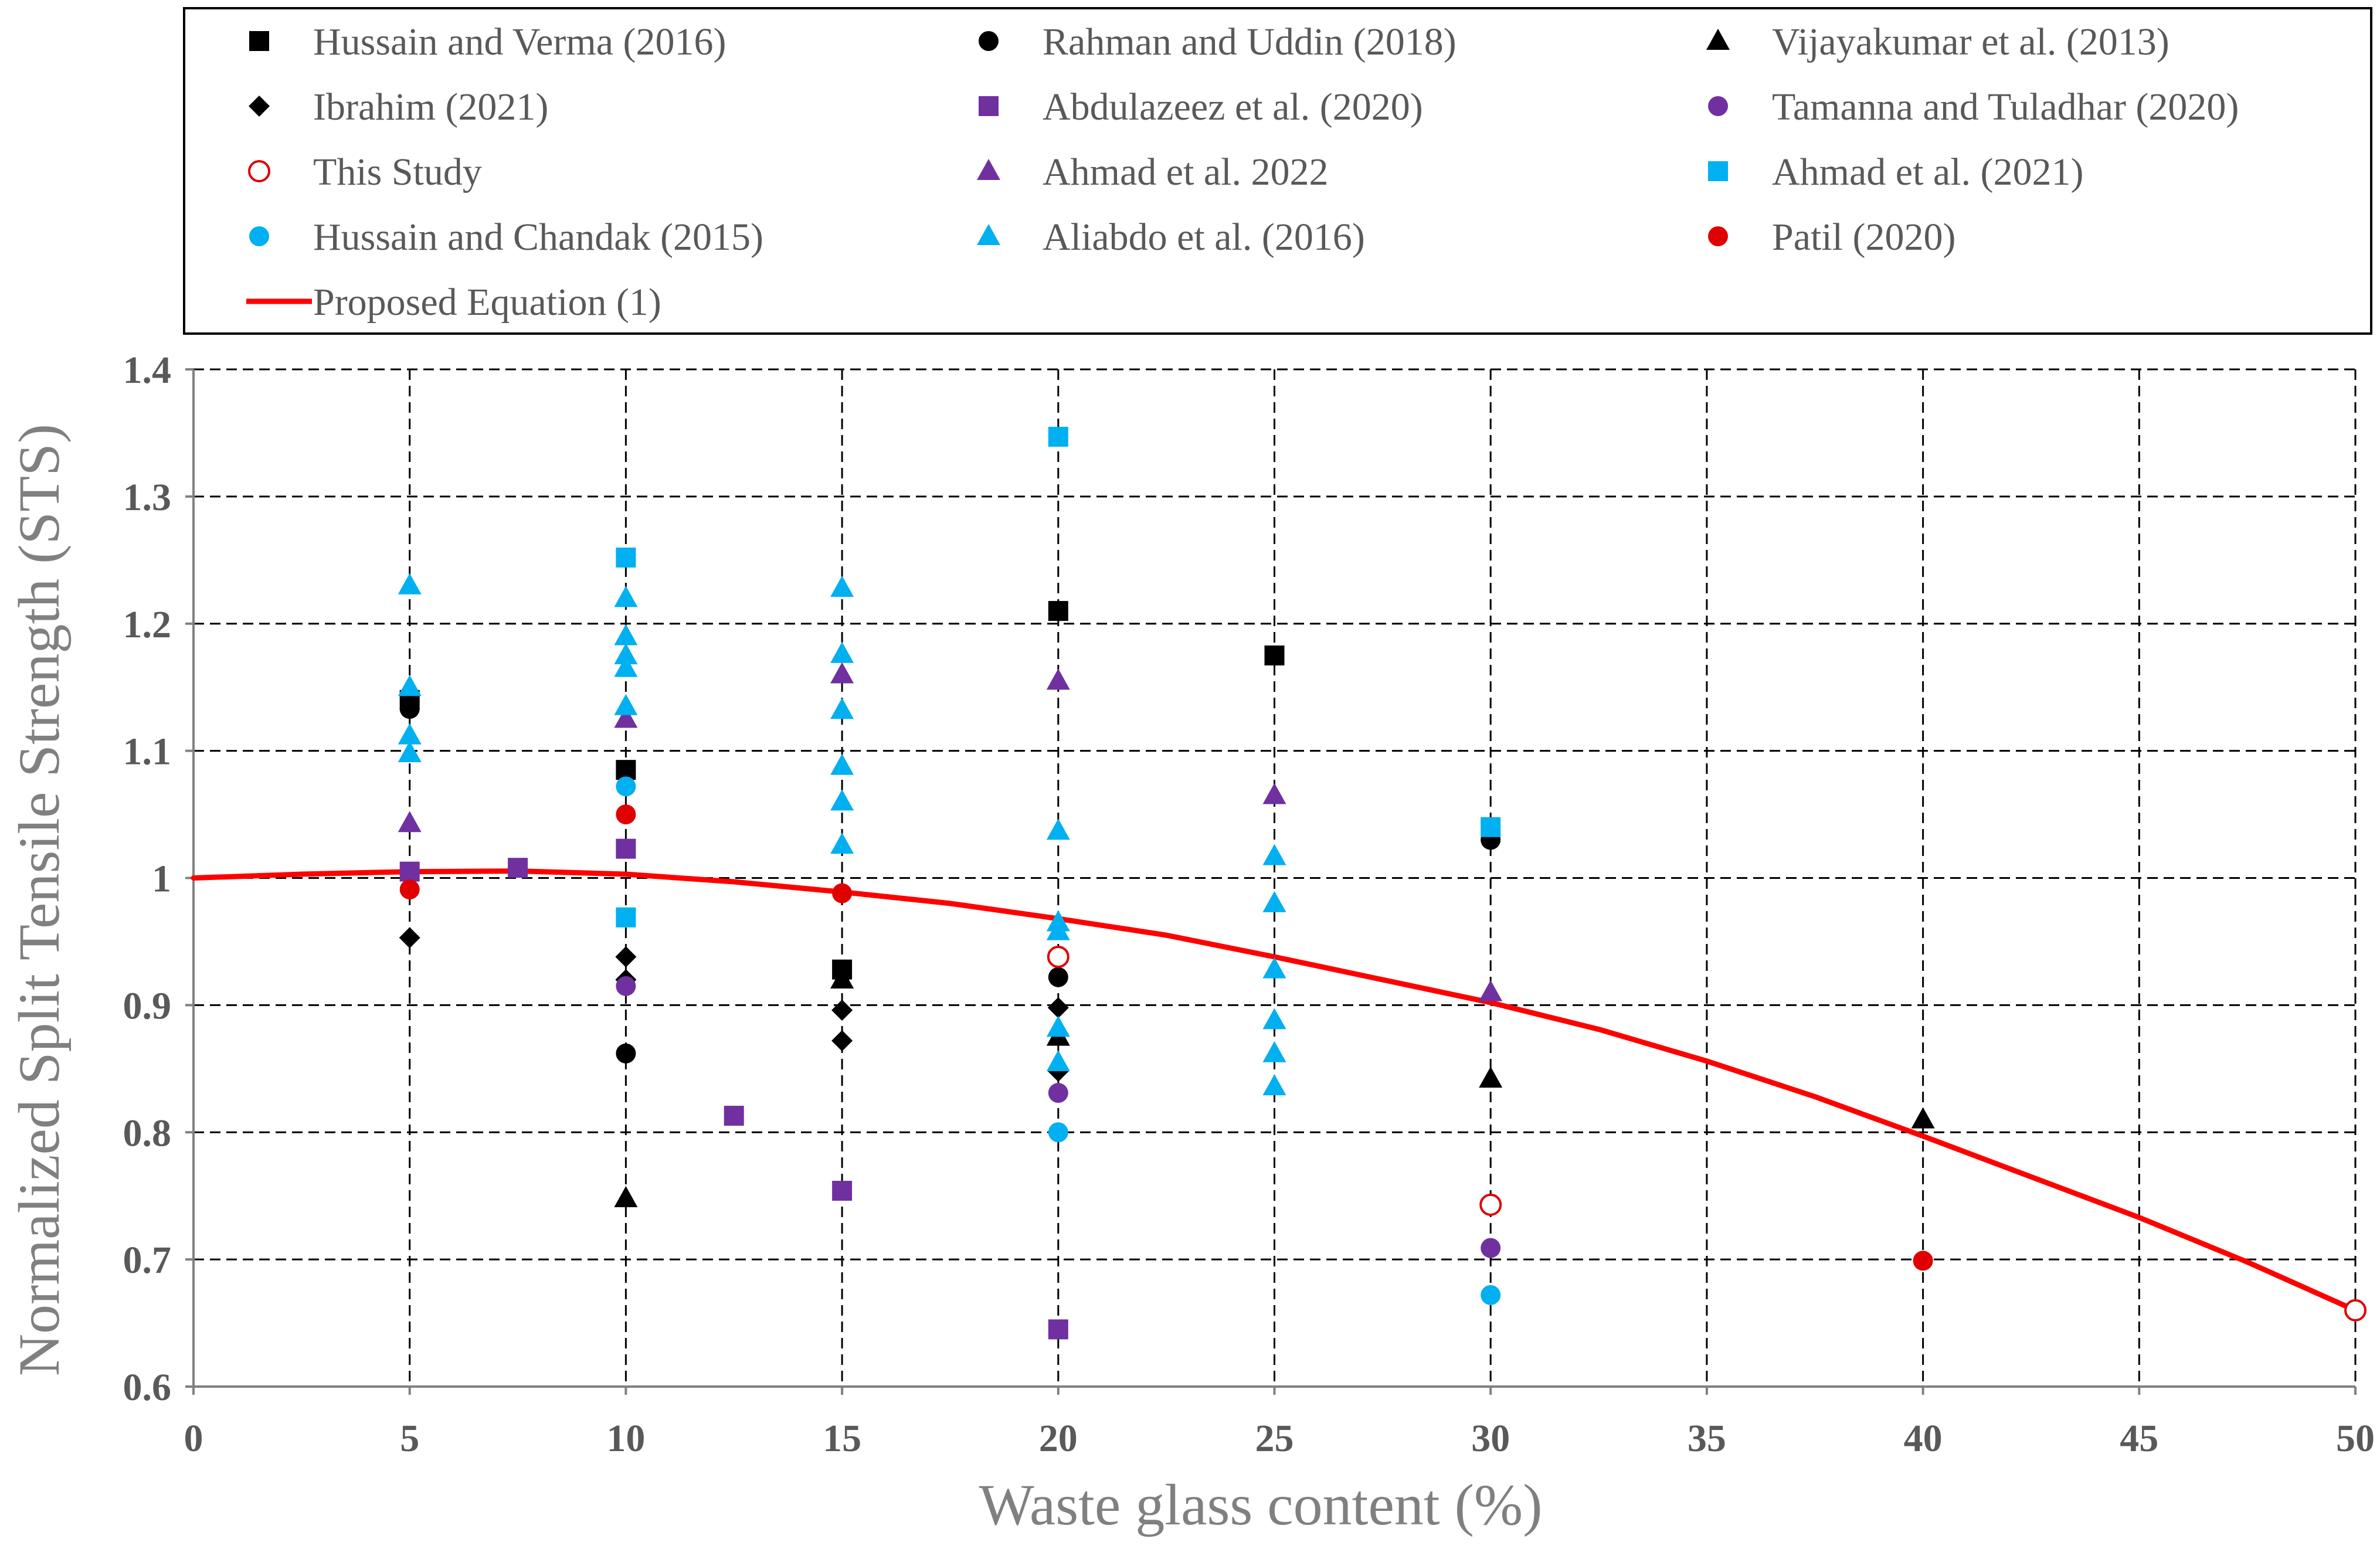 The height and width of the screenshot is (1549, 2380). Describe the element at coordinates (538, 238) in the screenshot. I see `legend-label-hussain-and-chandak-2015: Hussain and Chandak (2015)` at that location.